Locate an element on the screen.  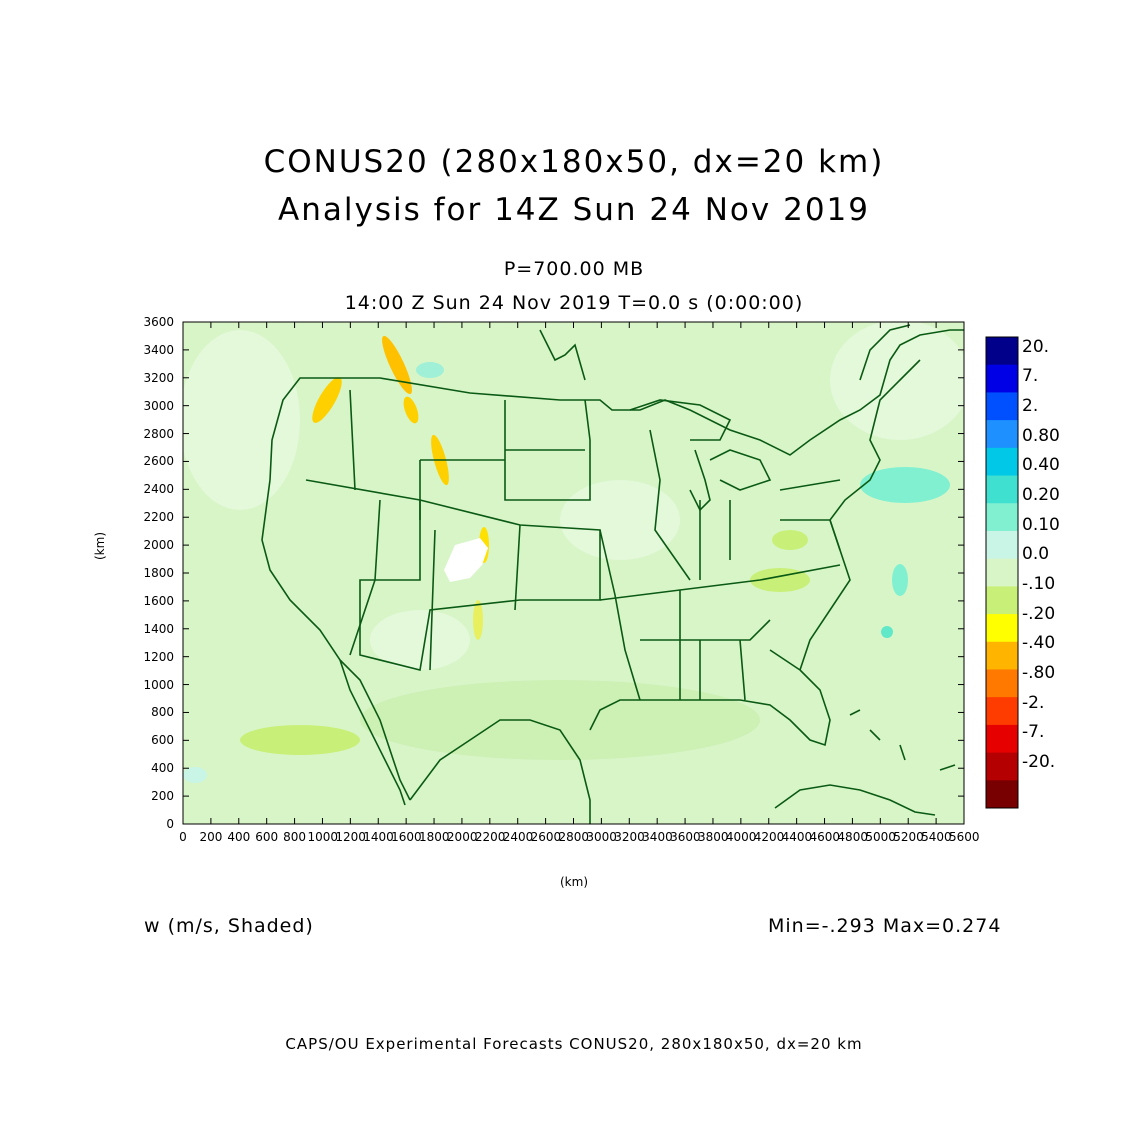
y-tick-label: 800 is located at coordinates (162, 712).